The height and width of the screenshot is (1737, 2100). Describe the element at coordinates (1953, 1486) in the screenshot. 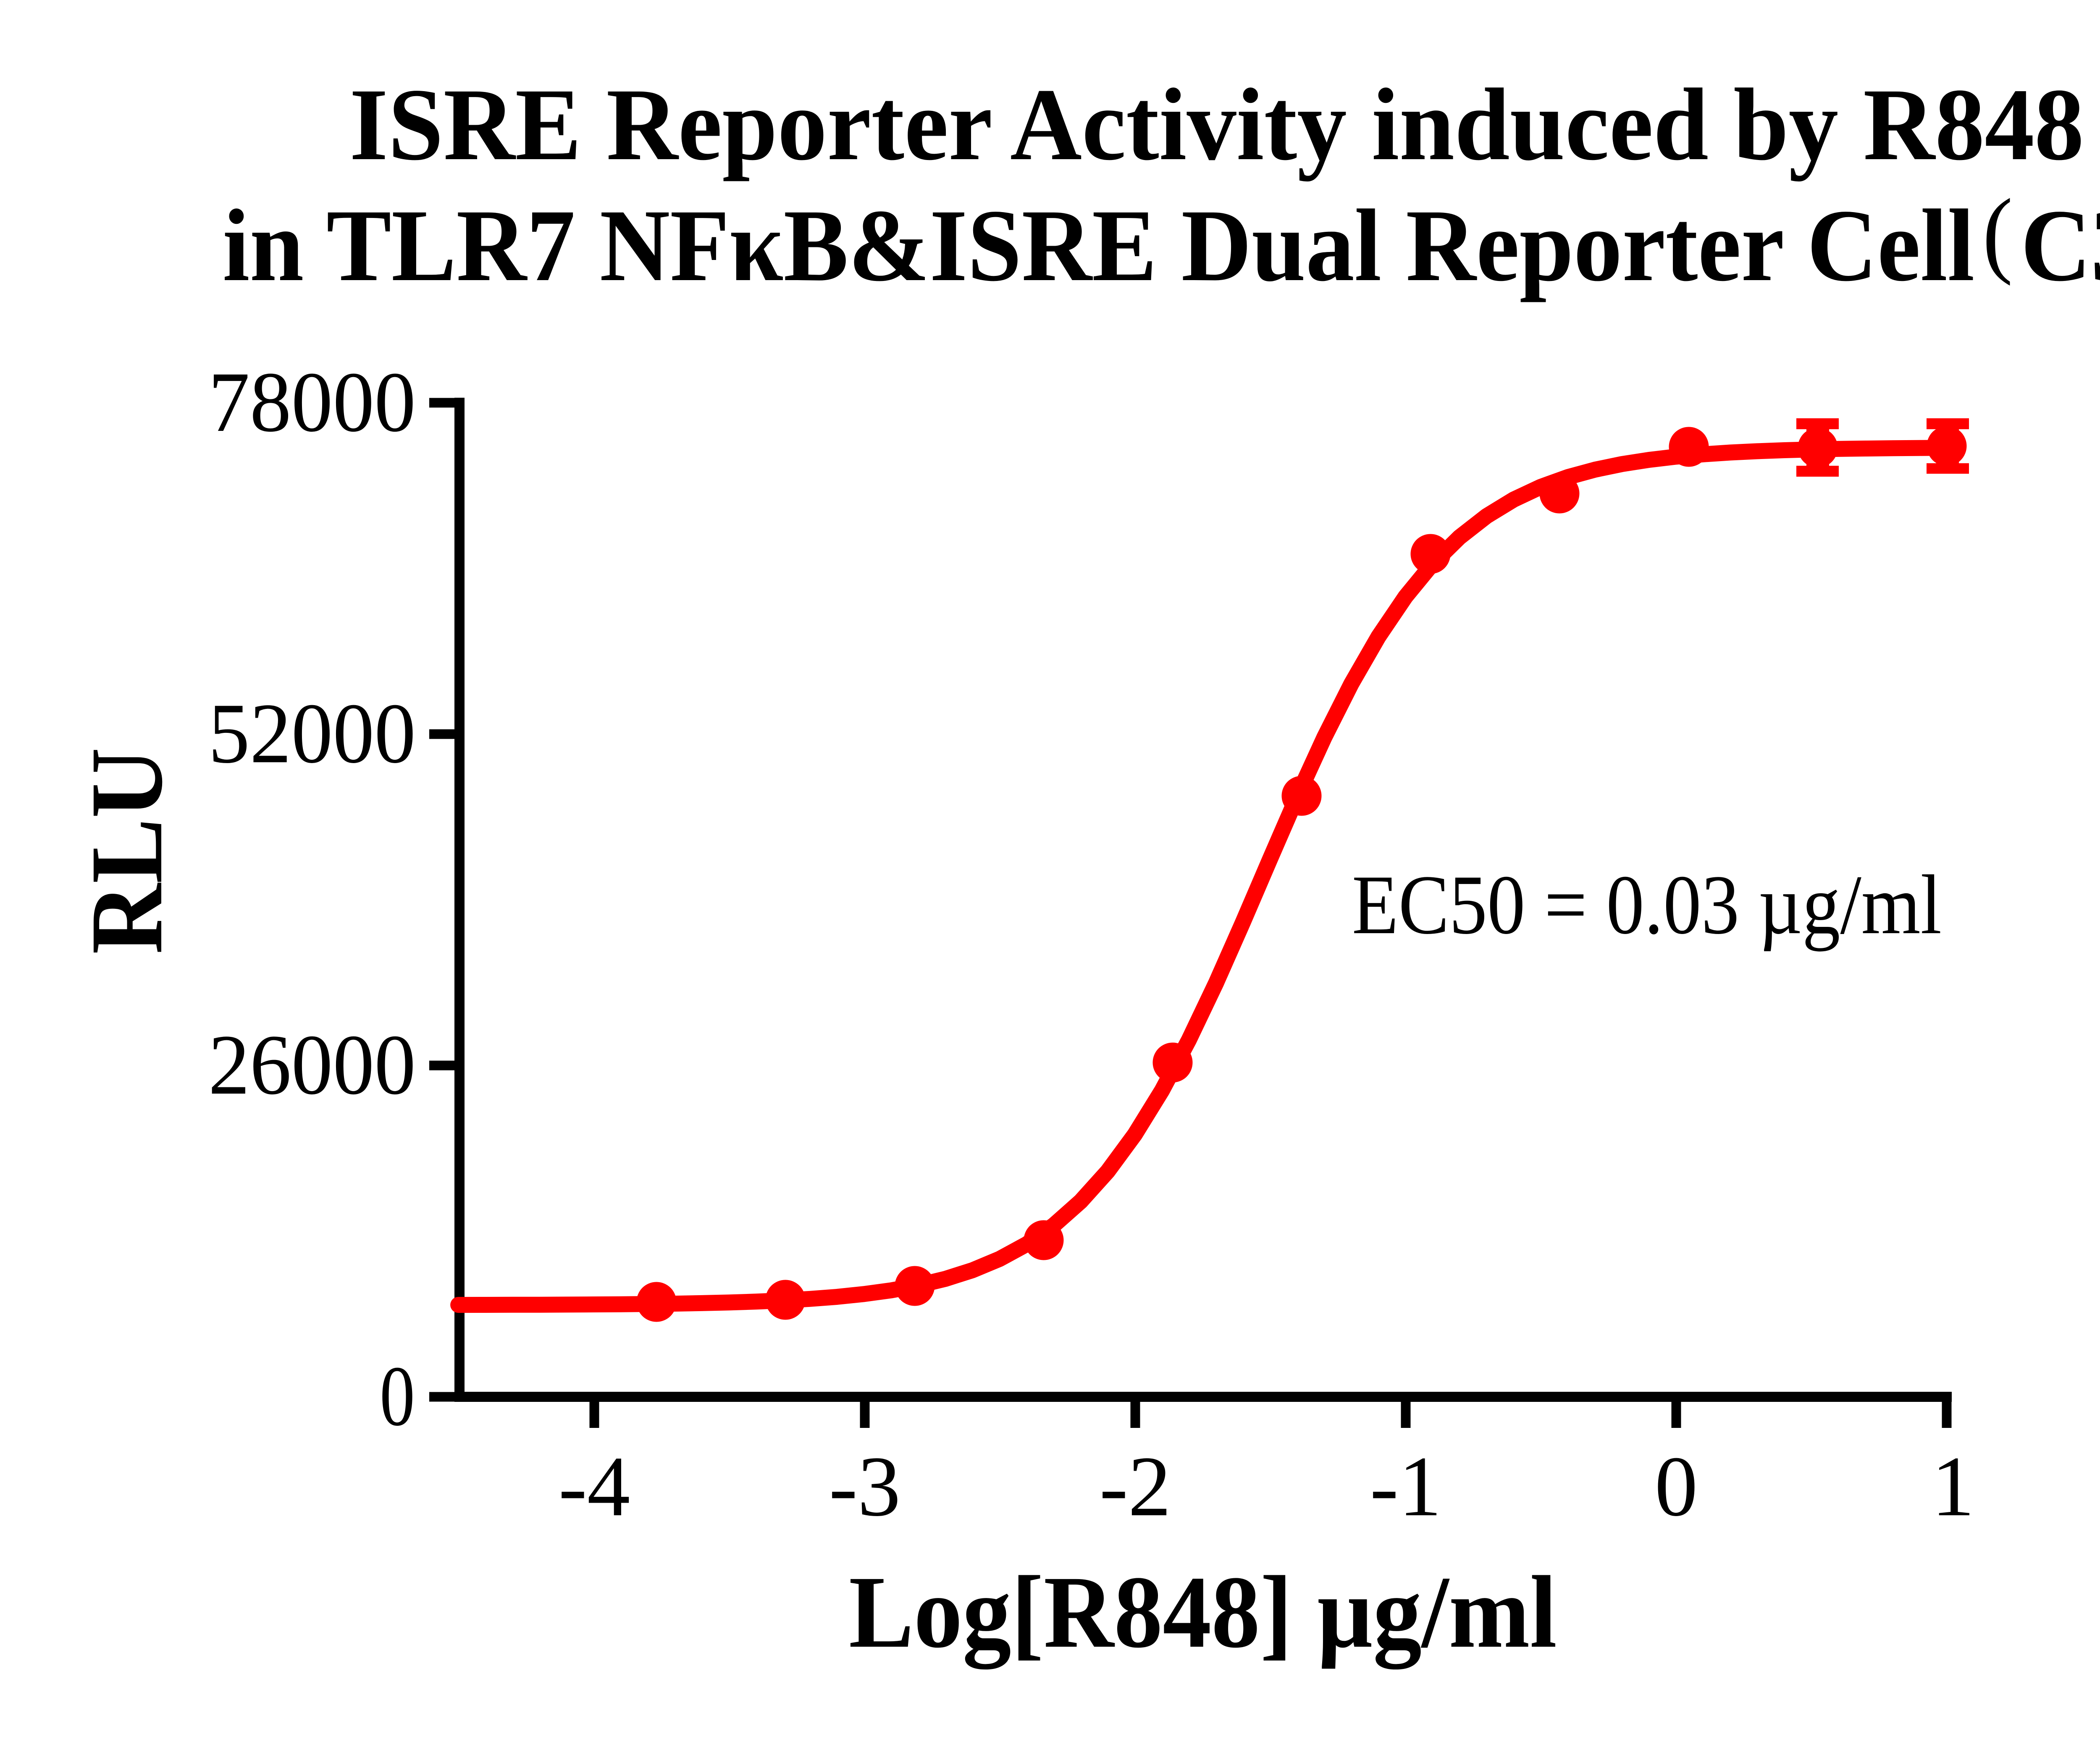

I see `svg-text: 1` at that location.